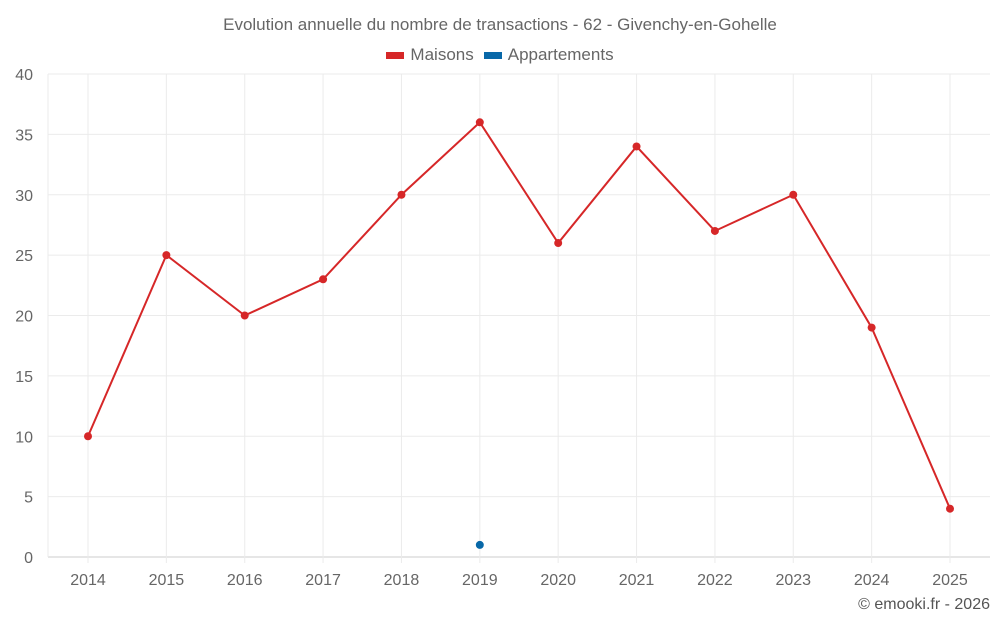  Describe the element at coordinates (24, 437) in the screenshot. I see `y-tick-label: 10` at that location.